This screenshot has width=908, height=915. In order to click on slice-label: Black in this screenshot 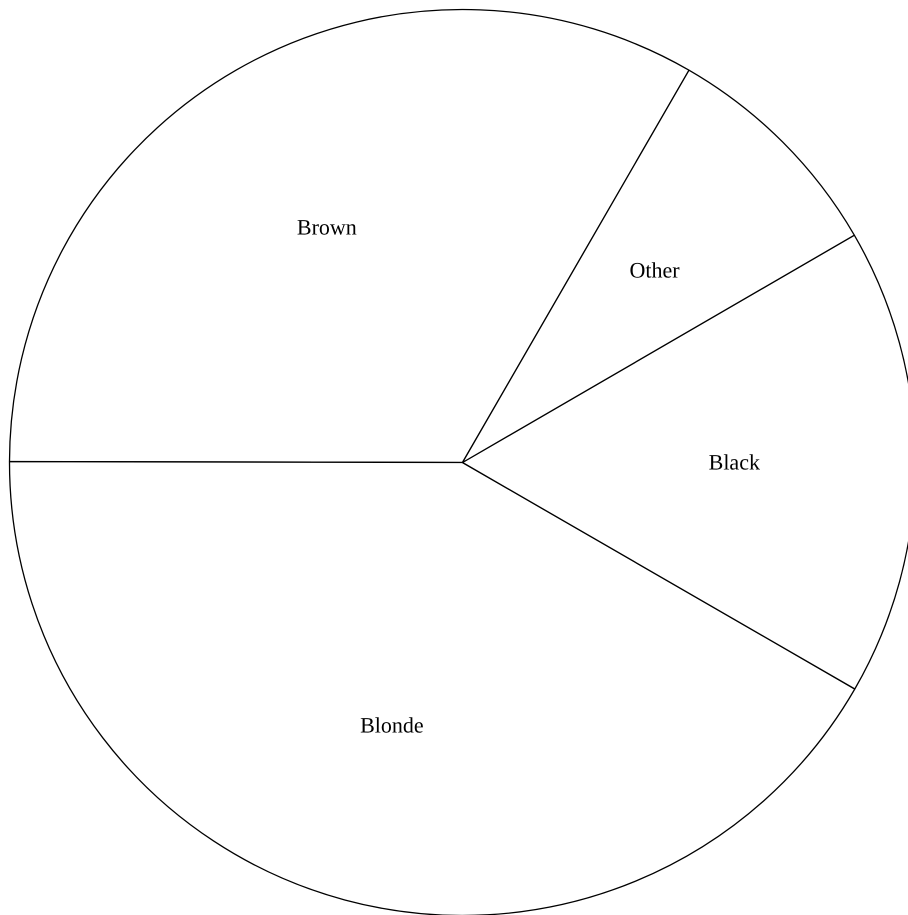, I will do `click(734, 462)`.